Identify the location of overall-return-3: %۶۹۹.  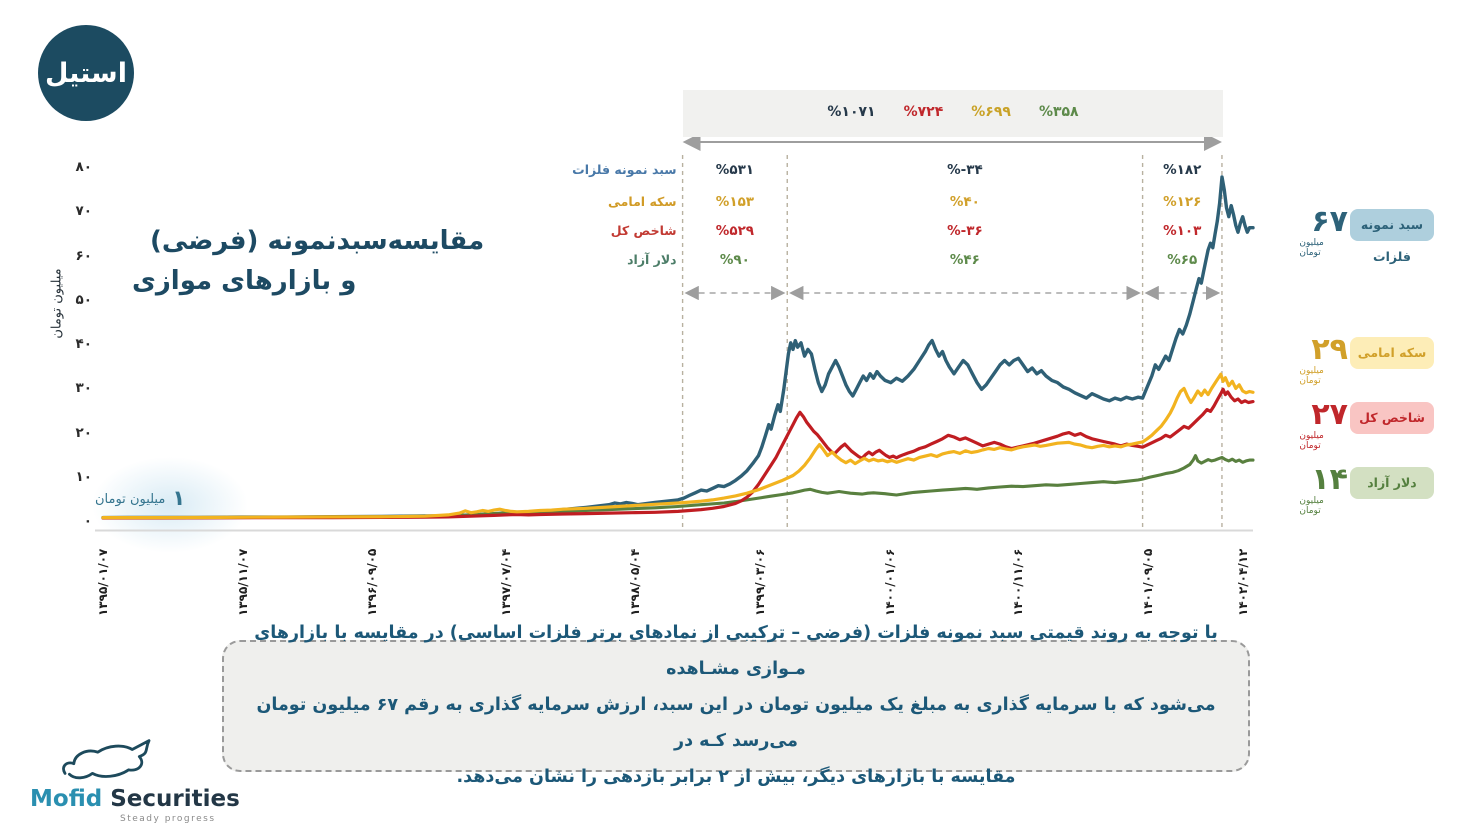
(991, 112).